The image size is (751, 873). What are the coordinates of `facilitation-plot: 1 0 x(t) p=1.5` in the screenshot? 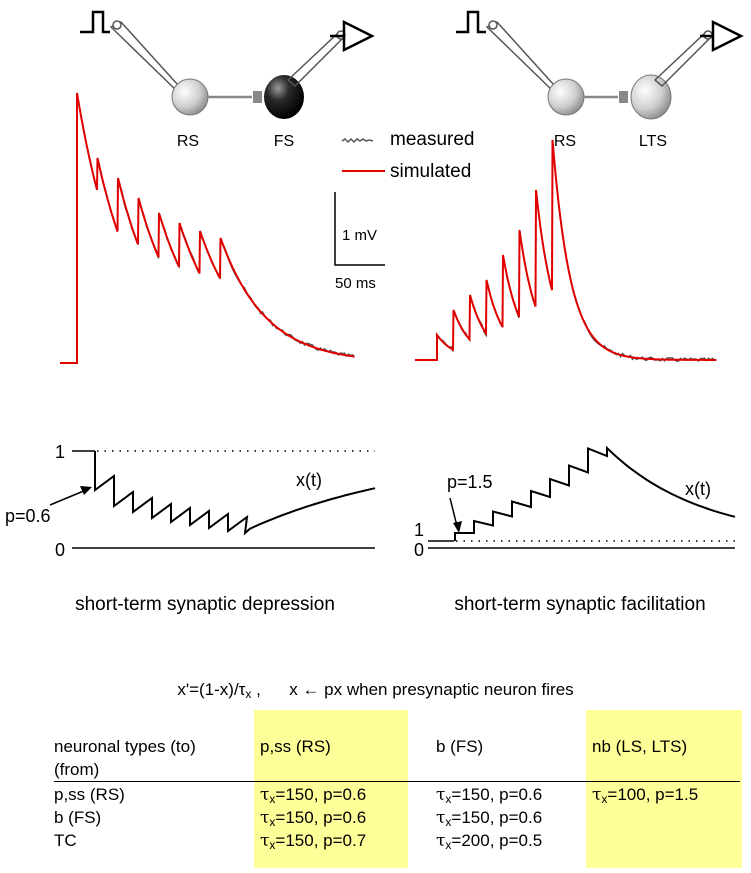 It's located at (575, 502).